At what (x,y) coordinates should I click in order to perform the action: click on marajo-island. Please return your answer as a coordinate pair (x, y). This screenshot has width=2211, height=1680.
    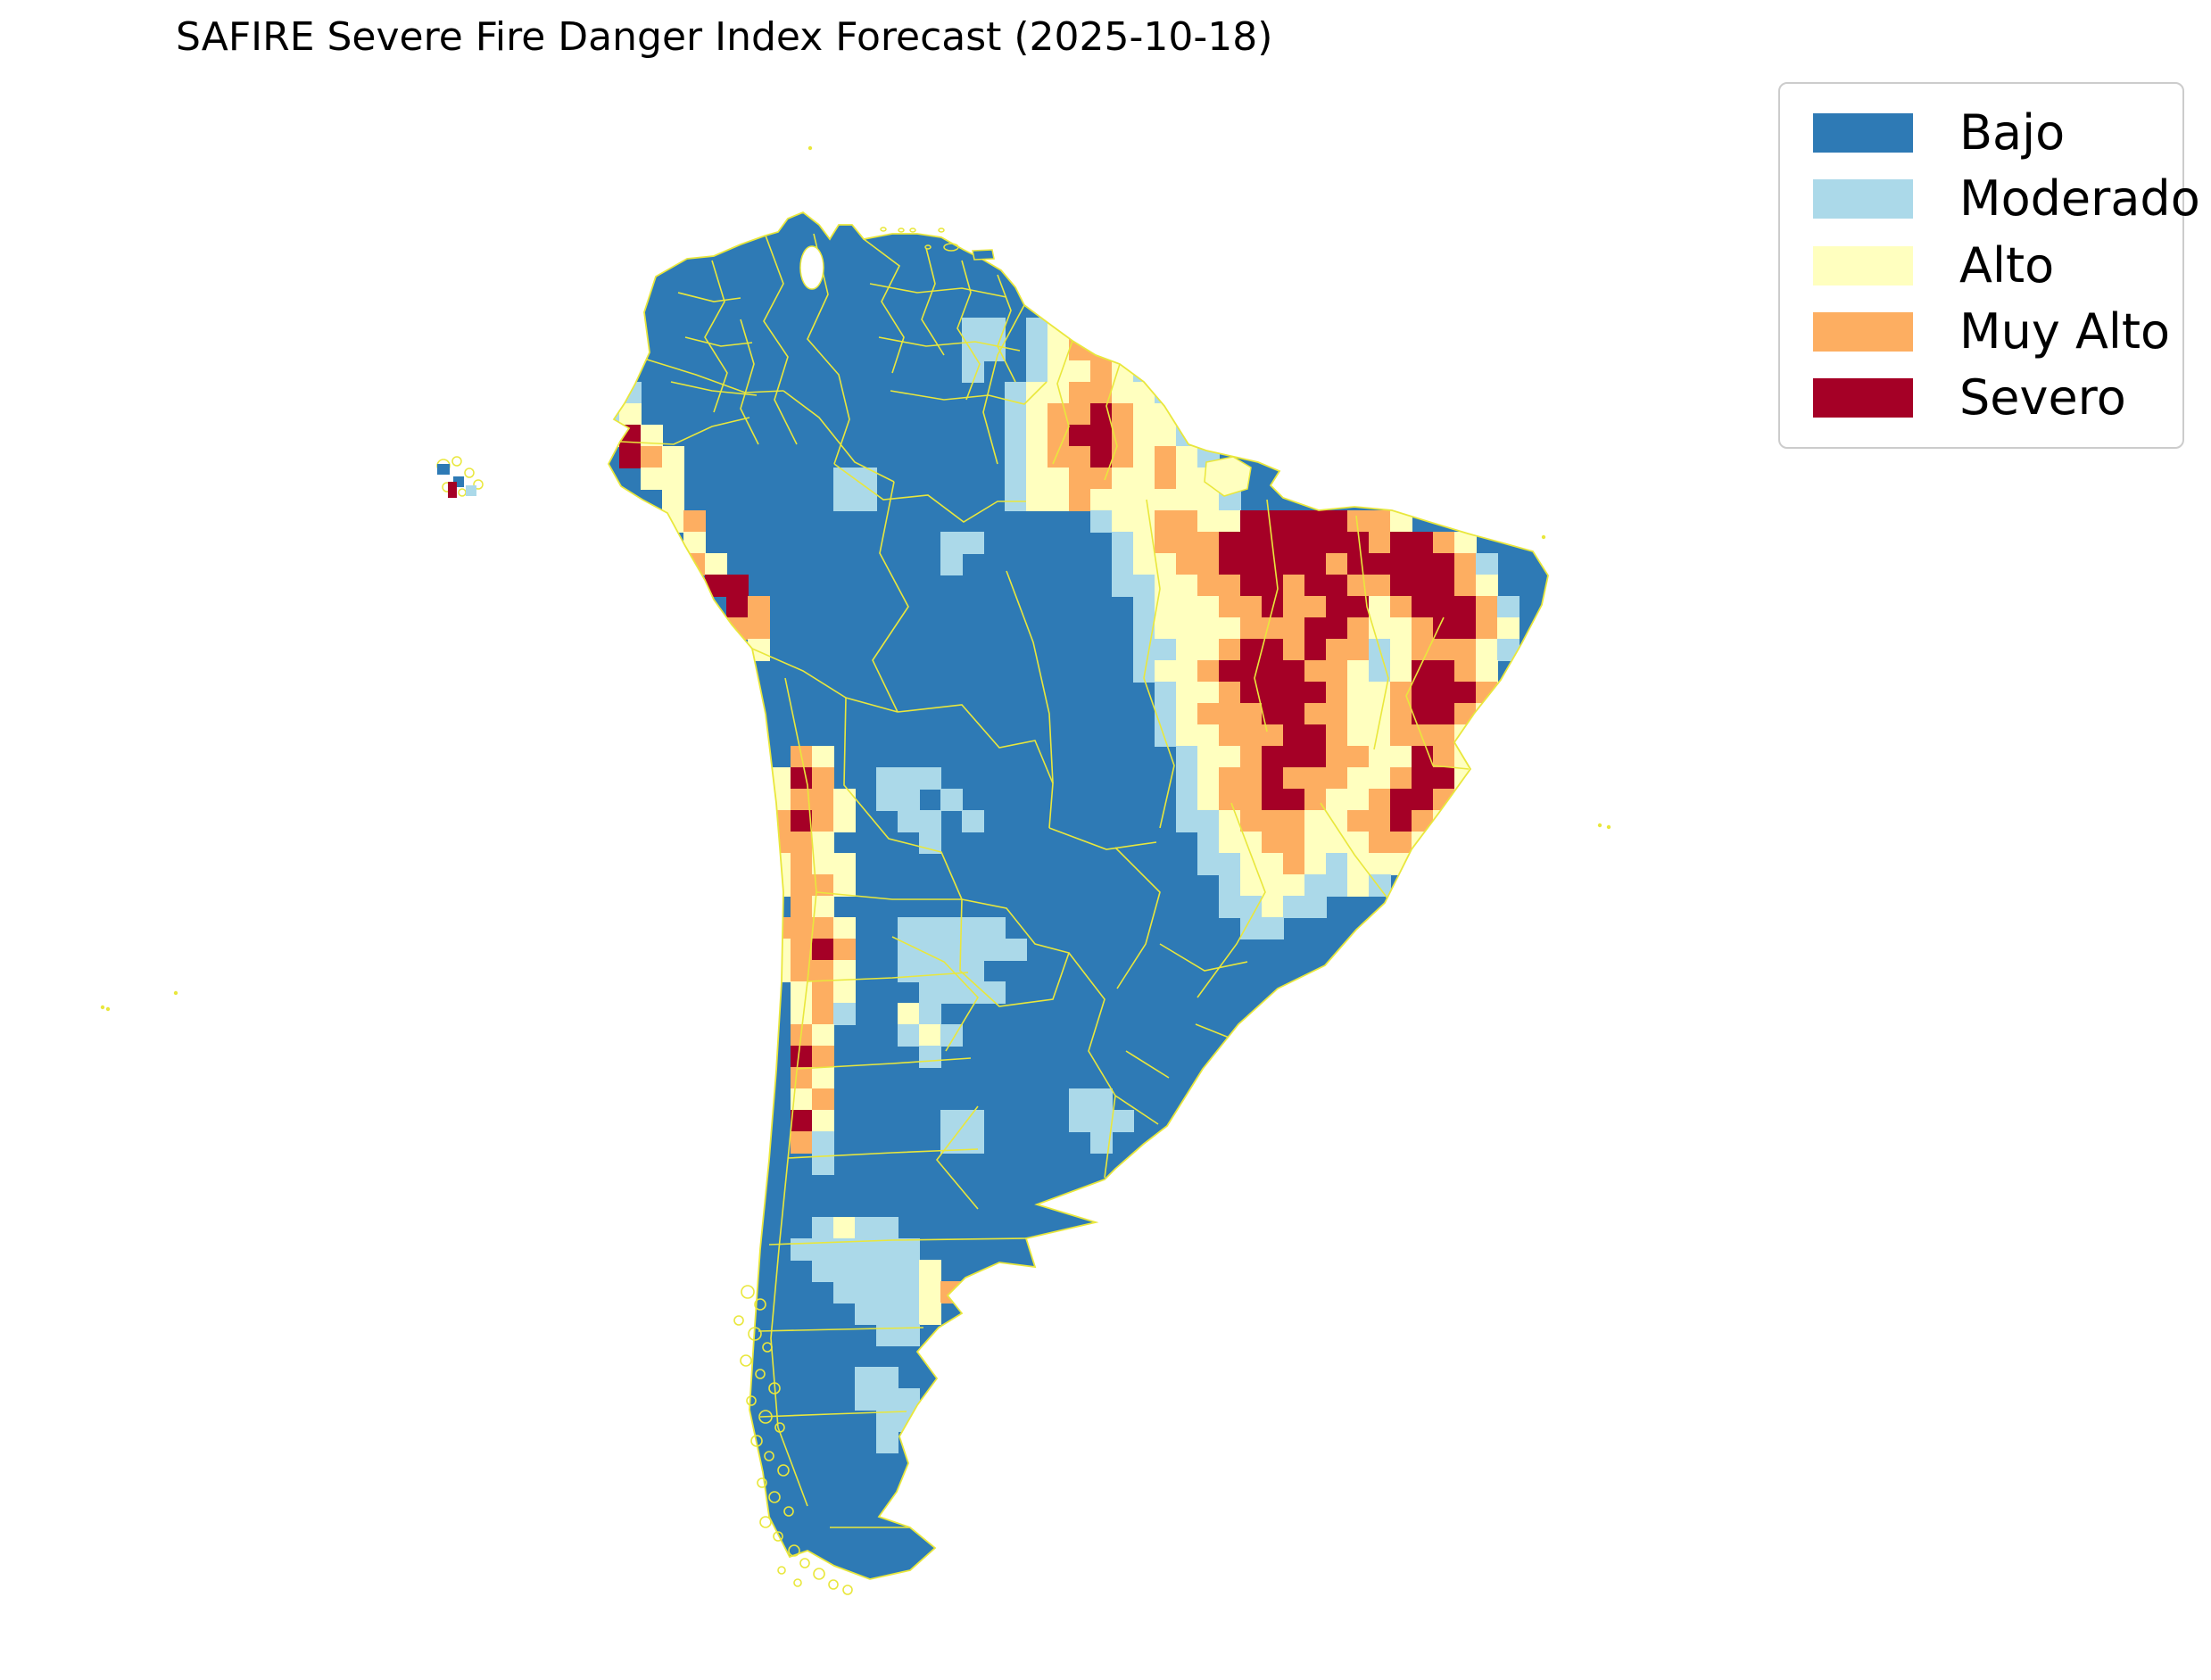
    Looking at the image, I should click on (1228, 476).